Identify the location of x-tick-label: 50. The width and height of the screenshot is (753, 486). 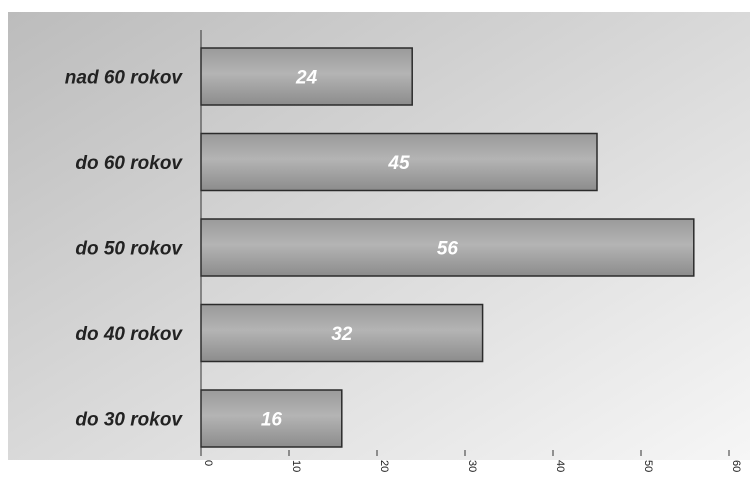
(648, 466).